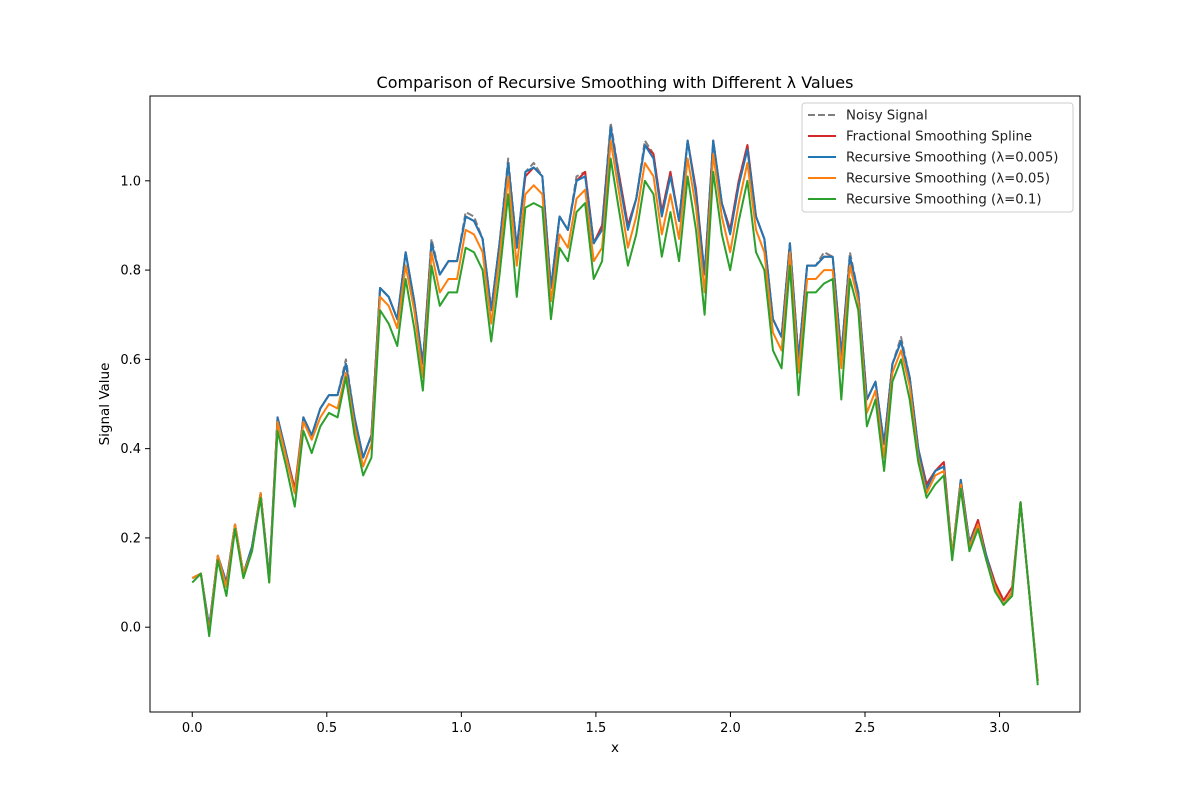 This screenshot has width=1200, height=800. I want to click on y-tick-label: 0.2, so click(130, 538).